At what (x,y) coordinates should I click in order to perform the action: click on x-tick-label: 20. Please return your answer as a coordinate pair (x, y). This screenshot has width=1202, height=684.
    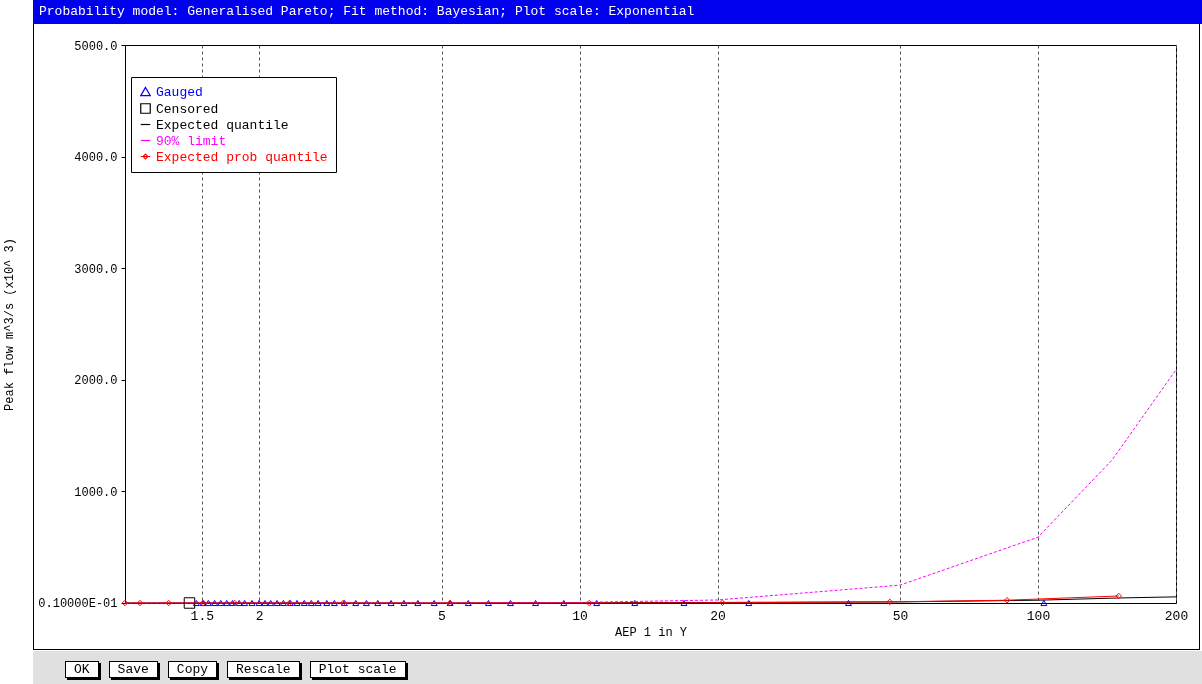
    Looking at the image, I should click on (718, 616).